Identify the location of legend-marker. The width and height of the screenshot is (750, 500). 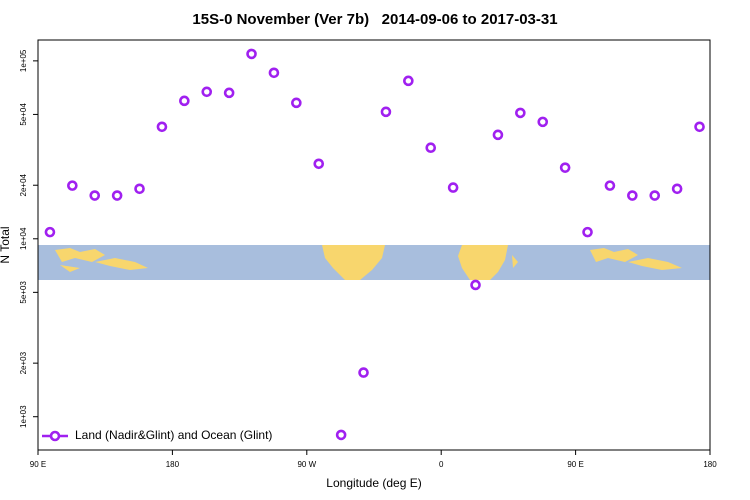
(55, 436).